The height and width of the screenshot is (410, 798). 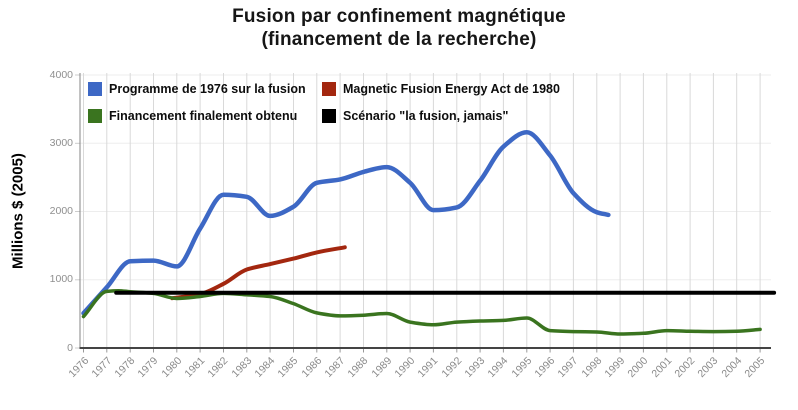 I want to click on legend-label: Financement finalement obtenu, so click(x=203, y=116).